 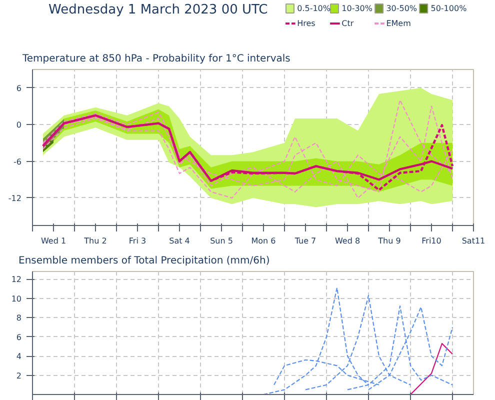 I want to click on chart-subtitle: Temperature at 850 hPa - Probability for 1°C intervals, so click(x=156, y=59).